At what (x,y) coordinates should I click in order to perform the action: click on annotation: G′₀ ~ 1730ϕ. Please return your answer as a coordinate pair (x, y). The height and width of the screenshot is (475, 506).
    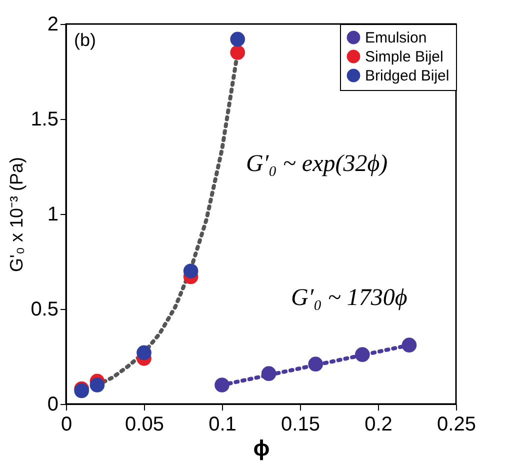
    Looking at the image, I should click on (349, 298).